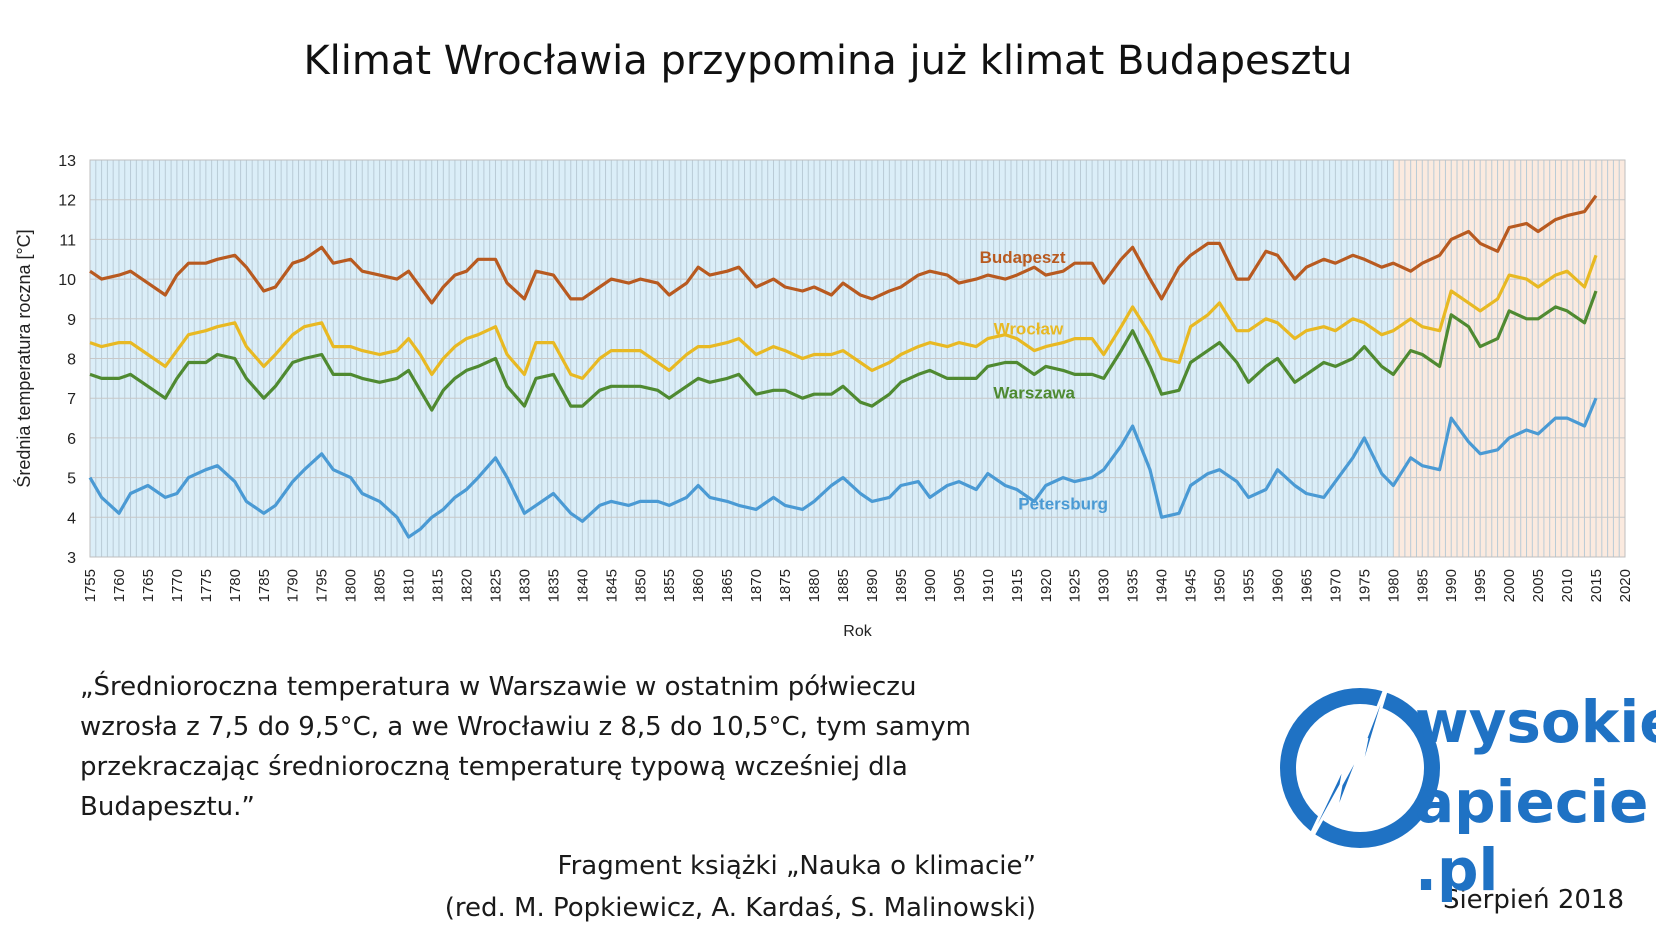 This screenshot has width=1656, height=949. I want to click on x-tick-label: 1890, so click(872, 585).